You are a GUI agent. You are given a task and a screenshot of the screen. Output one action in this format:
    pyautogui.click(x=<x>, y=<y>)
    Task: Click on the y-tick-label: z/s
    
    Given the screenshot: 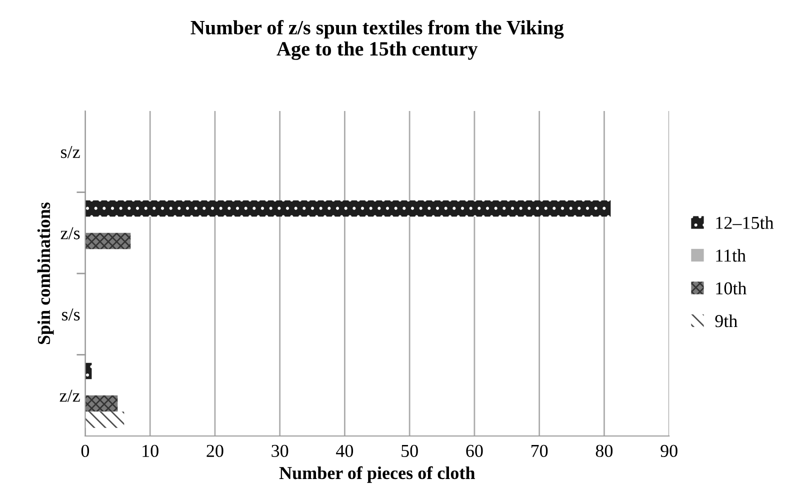 What is the action you would take?
    pyautogui.click(x=70, y=233)
    